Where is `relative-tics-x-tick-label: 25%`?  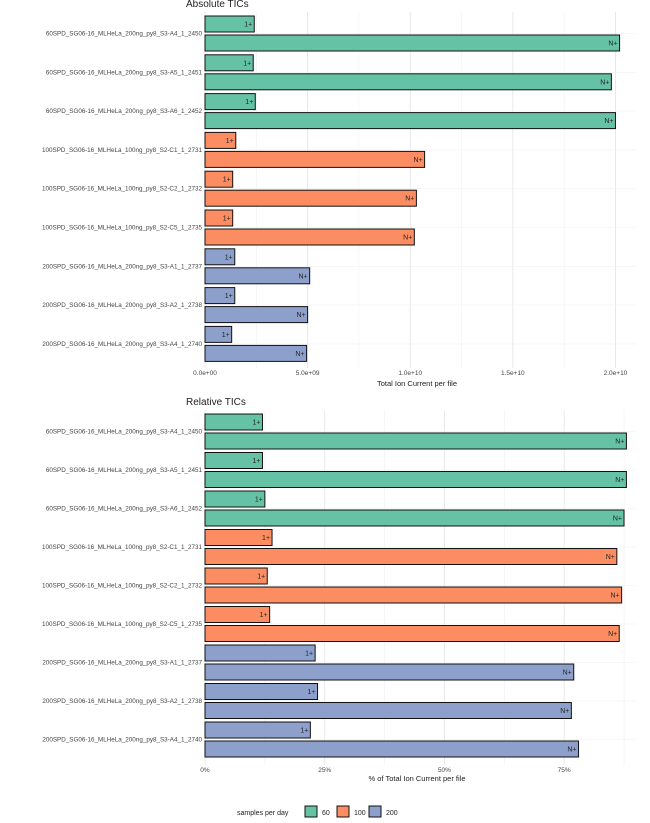 relative-tics-x-tick-label: 25% is located at coordinates (324, 770).